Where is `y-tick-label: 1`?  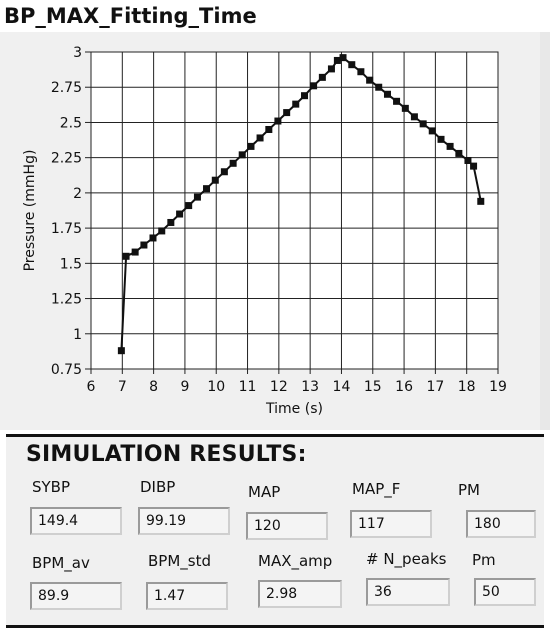
y-tick-label: 1 is located at coordinates (77, 335).